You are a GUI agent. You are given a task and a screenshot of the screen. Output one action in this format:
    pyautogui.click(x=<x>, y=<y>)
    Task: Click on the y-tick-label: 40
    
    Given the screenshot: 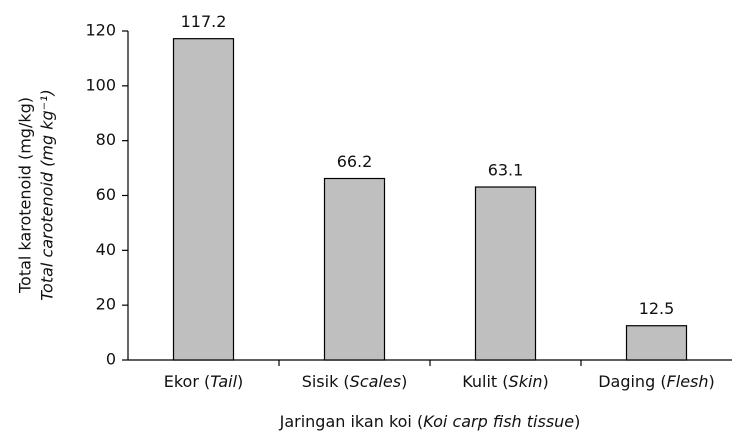 What is the action you would take?
    pyautogui.click(x=106, y=249)
    